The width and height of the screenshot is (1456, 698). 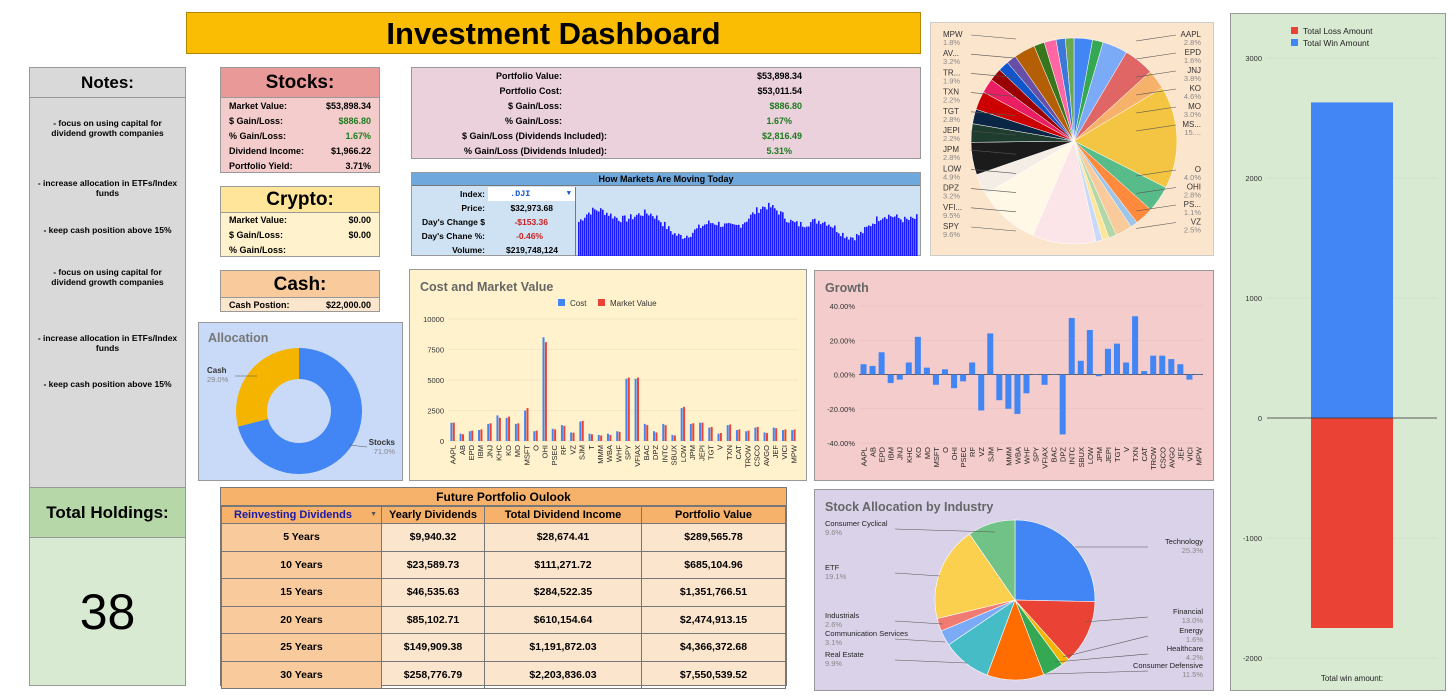 I want to click on x-tick: TXN, so click(x=1135, y=454).